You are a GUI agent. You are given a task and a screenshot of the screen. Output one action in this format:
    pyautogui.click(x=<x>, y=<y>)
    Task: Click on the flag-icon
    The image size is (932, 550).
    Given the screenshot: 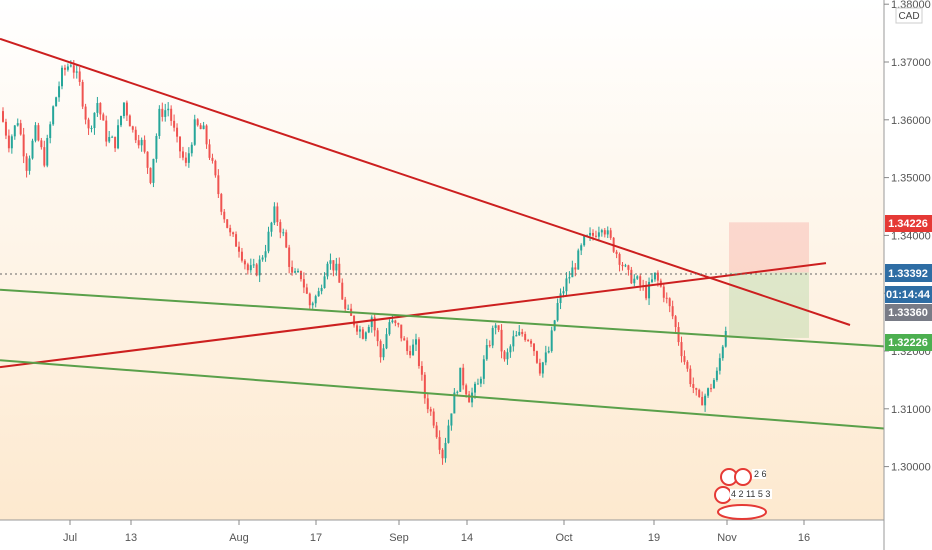 What is the action you would take?
    pyautogui.click(x=723, y=495)
    